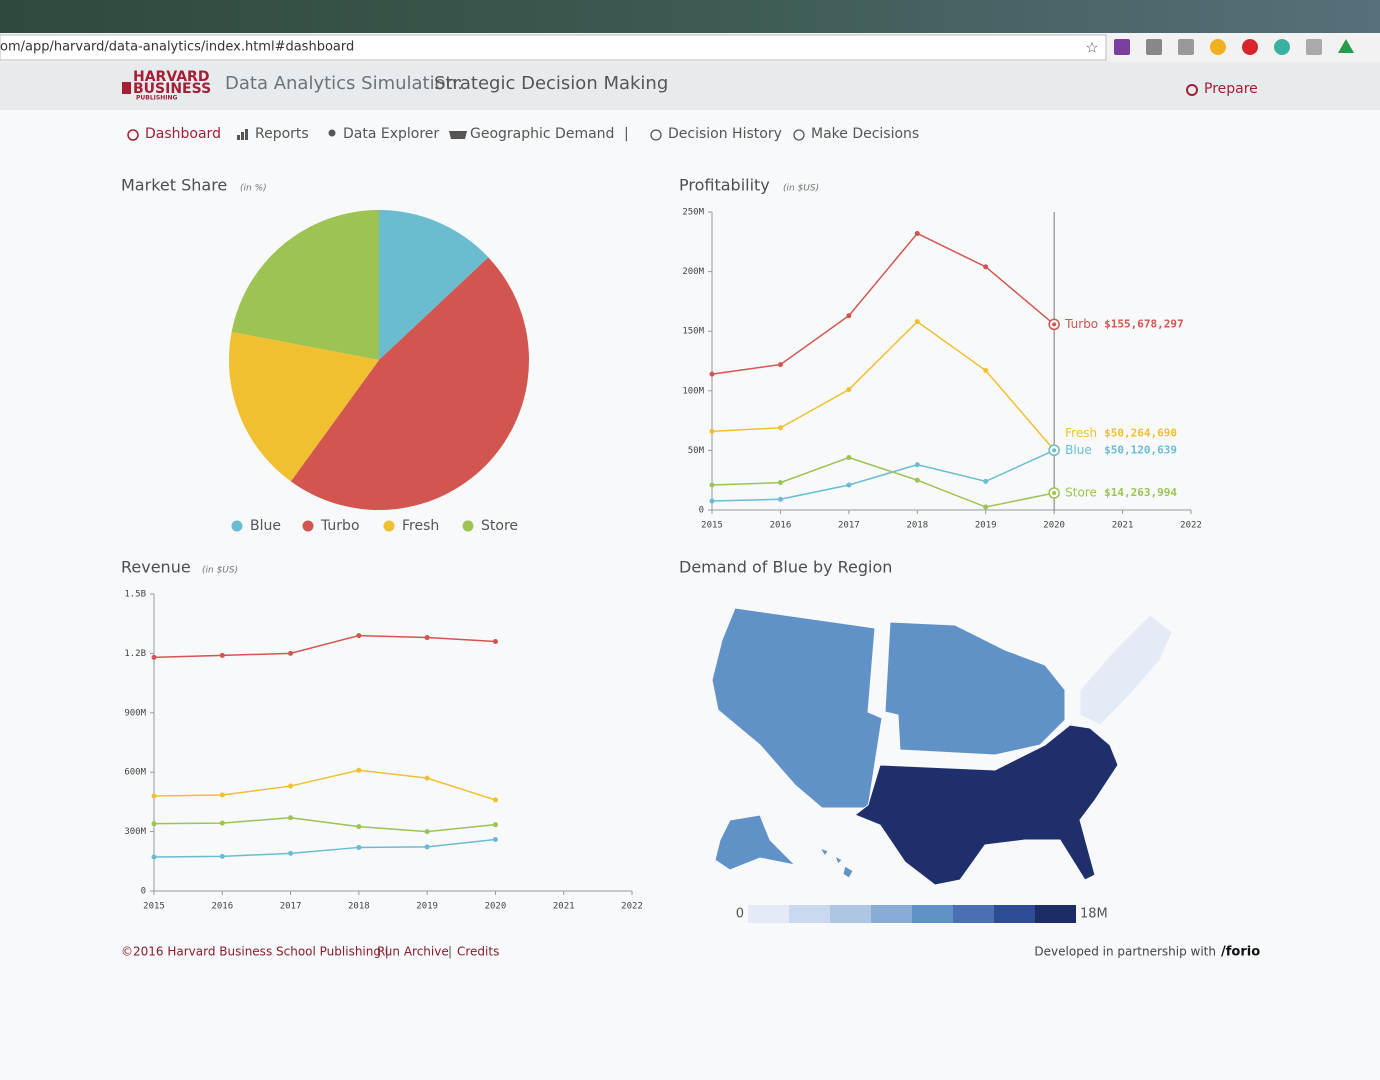 The image size is (1380, 1080). Describe the element at coordinates (693, 272) in the screenshot. I see `y-tick-label: 200M` at that location.